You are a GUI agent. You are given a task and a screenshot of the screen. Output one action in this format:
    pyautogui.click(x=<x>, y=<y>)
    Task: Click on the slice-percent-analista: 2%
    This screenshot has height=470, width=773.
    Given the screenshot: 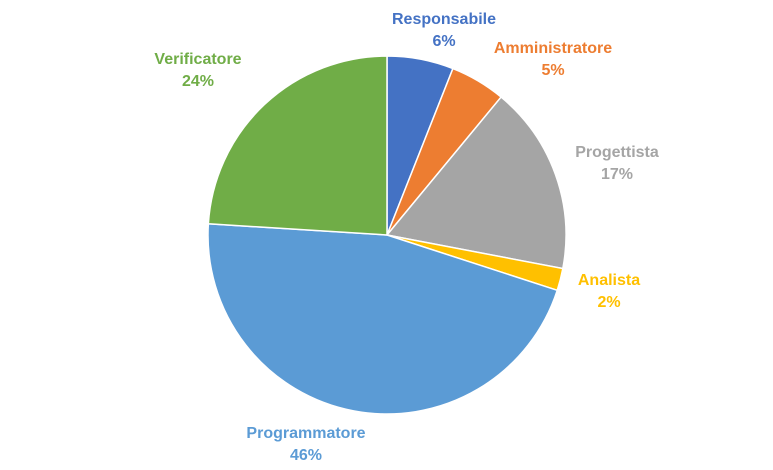 What is the action you would take?
    pyautogui.click(x=608, y=302)
    